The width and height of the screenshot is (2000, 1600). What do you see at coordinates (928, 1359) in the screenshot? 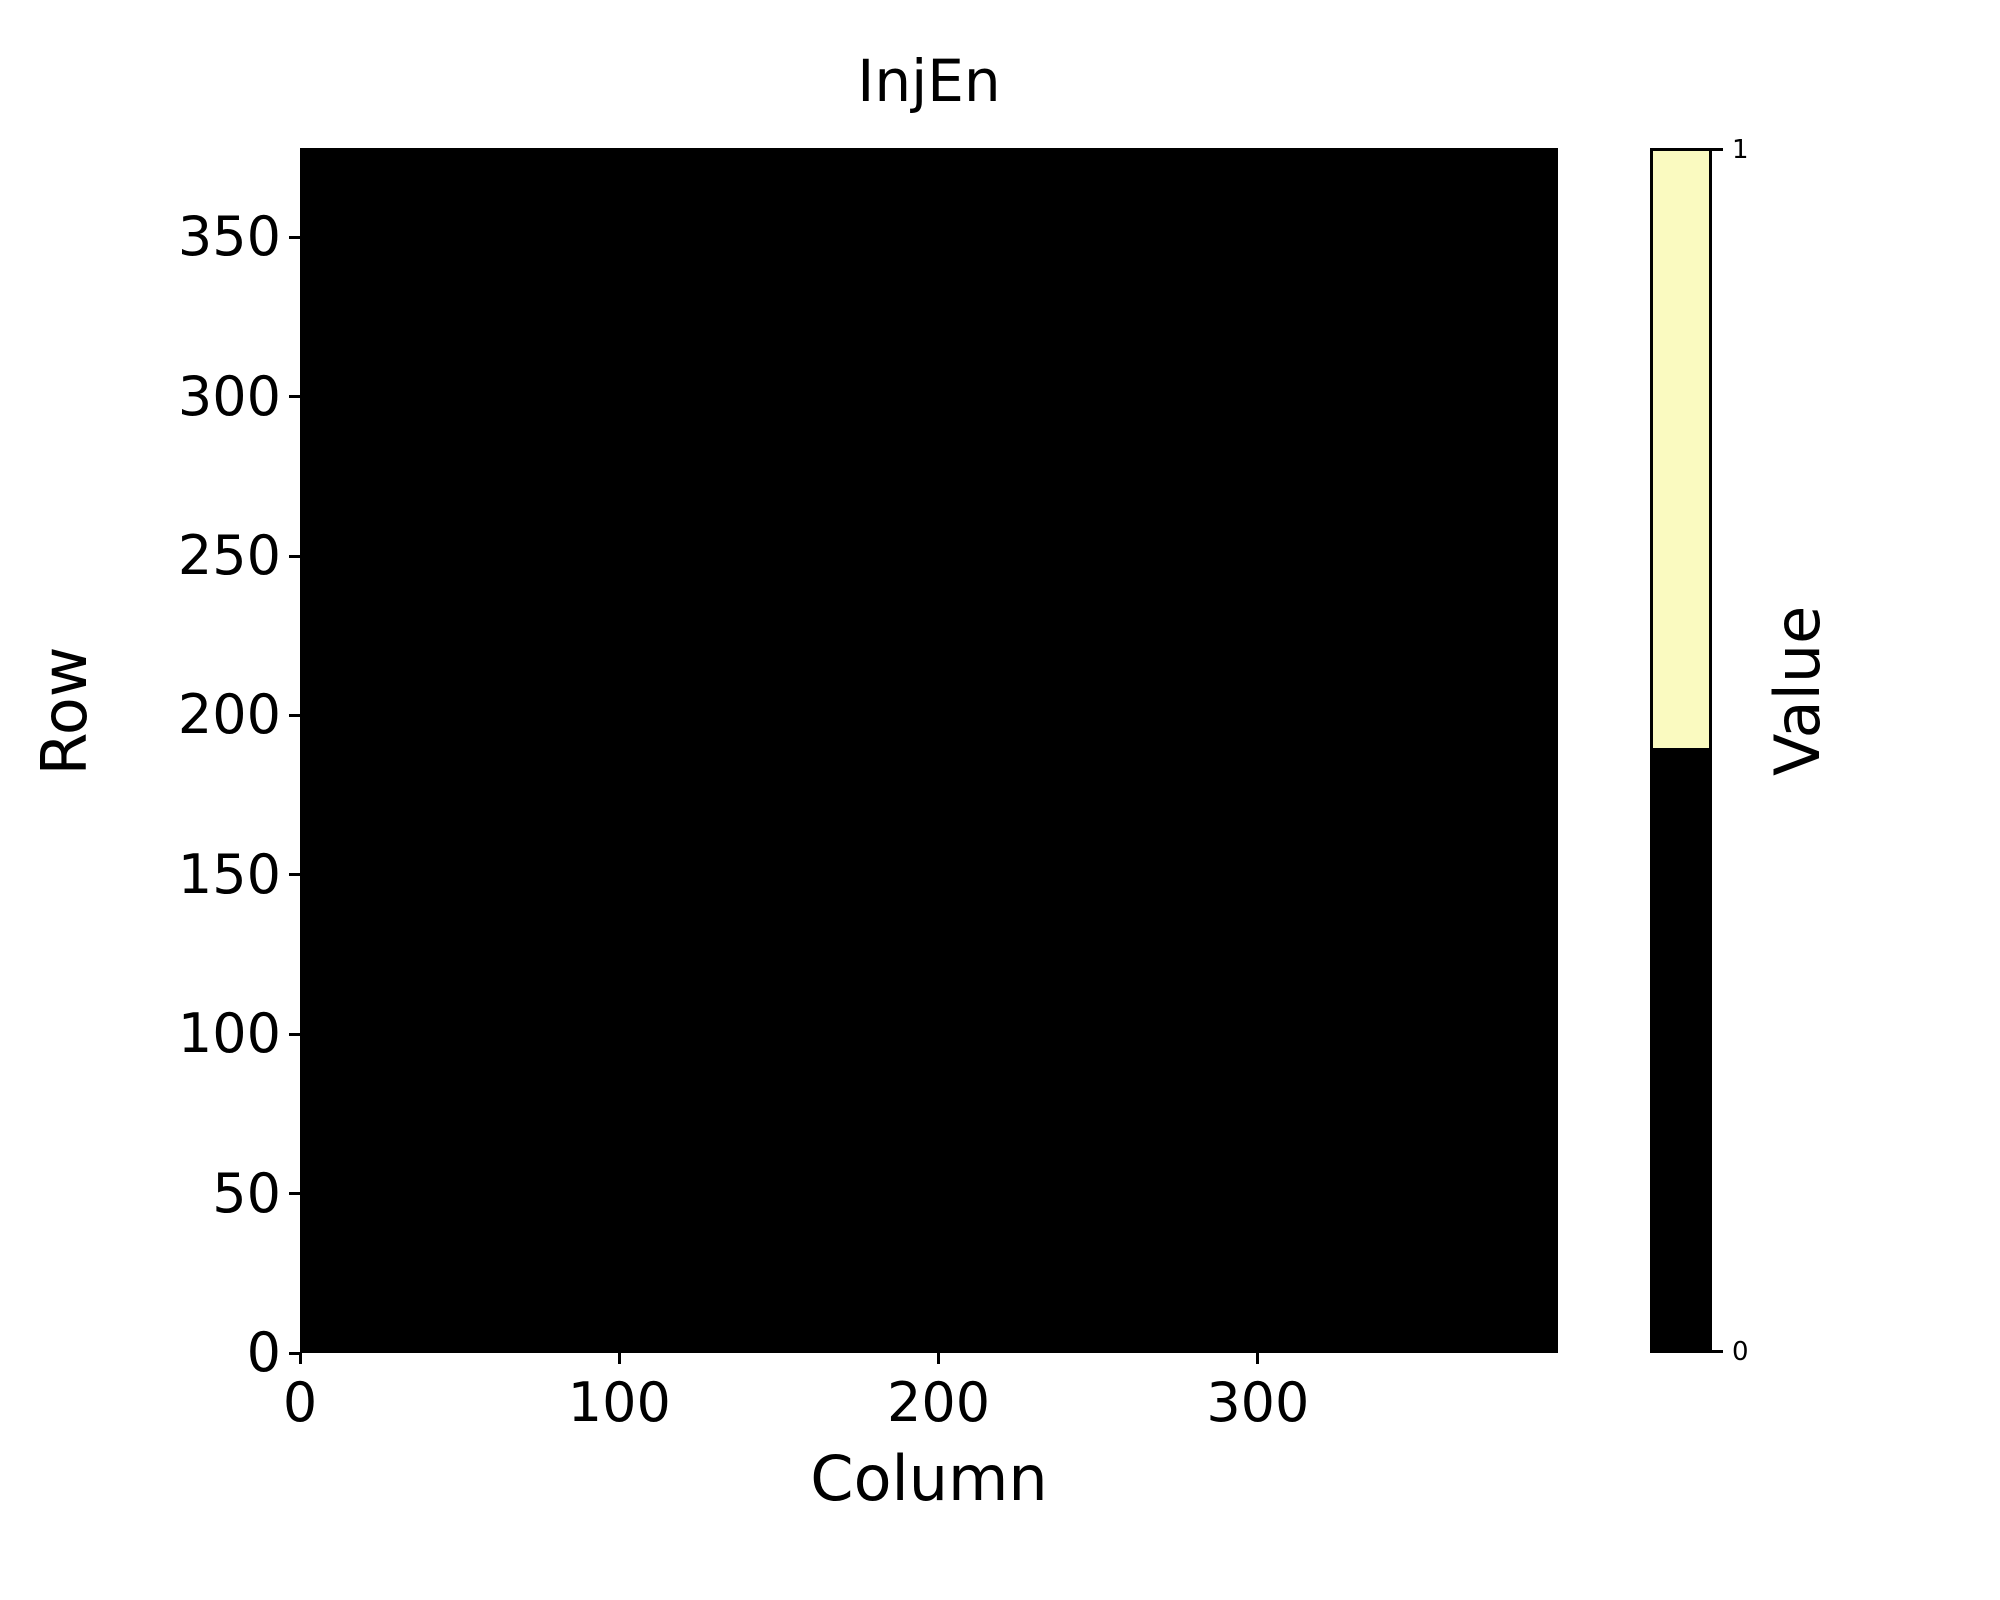
I see `x-axis-tick-marks` at bounding box center [928, 1359].